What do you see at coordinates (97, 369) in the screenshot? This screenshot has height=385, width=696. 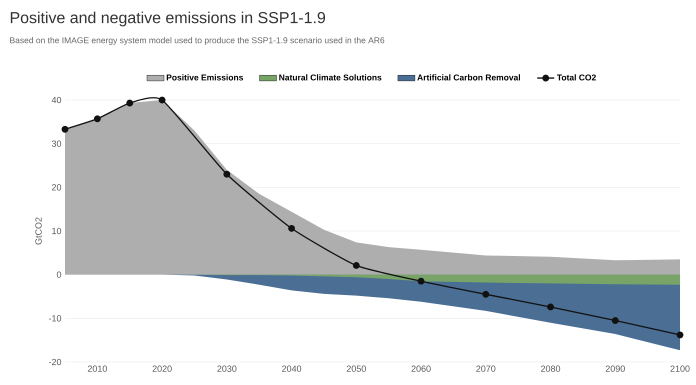 I see `x-tick-label: 2010` at bounding box center [97, 369].